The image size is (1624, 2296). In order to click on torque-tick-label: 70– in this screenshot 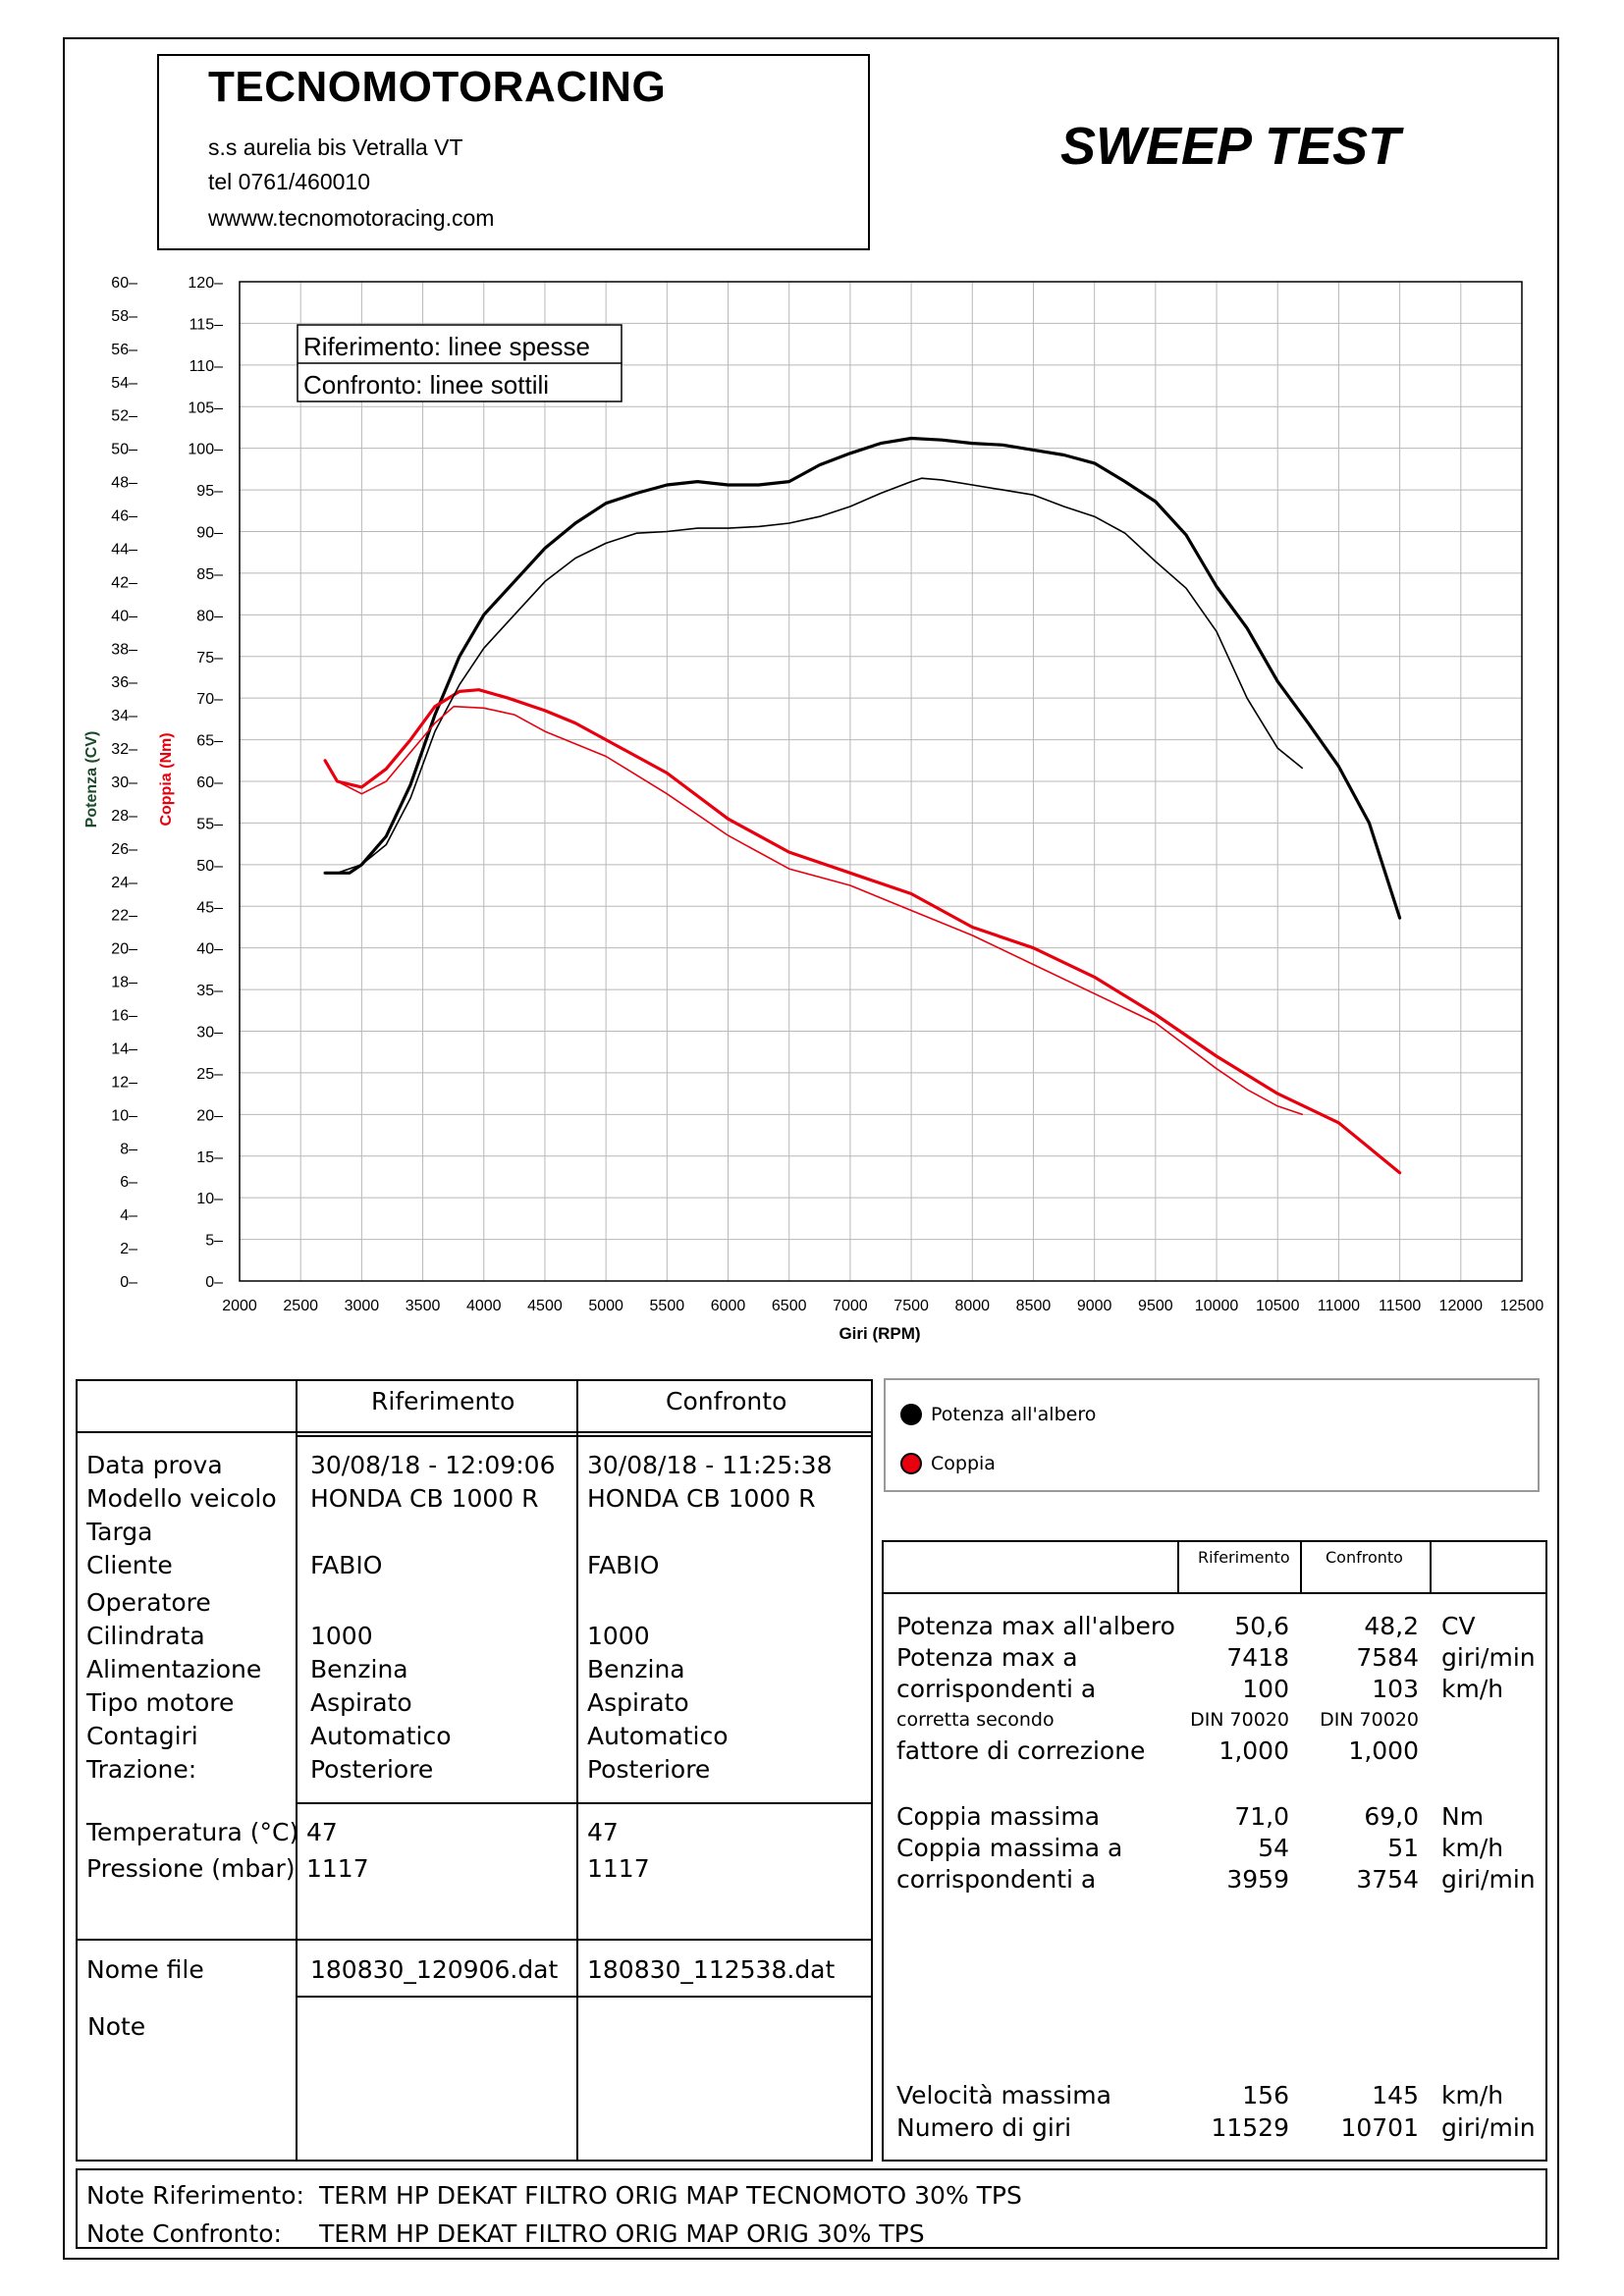, I will do `click(209, 699)`.